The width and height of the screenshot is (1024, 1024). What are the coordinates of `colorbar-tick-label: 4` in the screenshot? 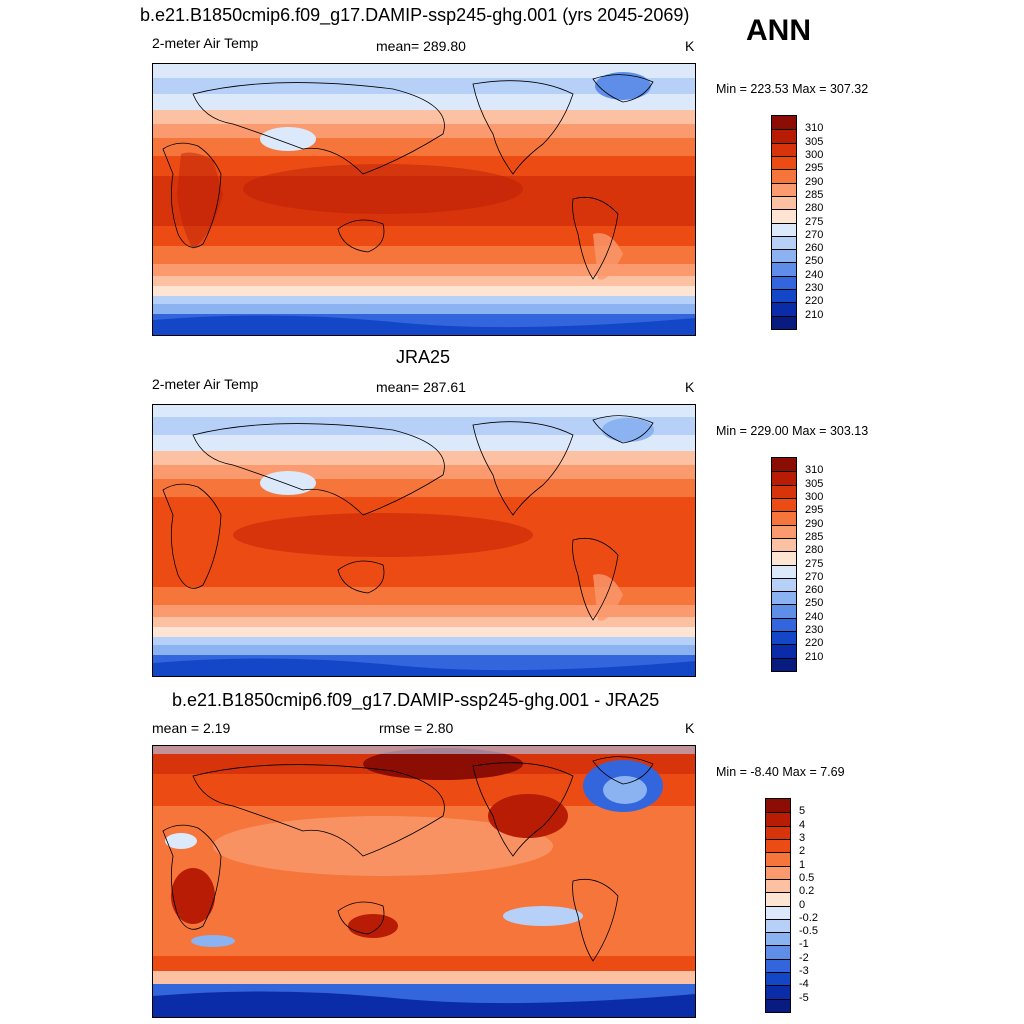 It's located at (802, 824).